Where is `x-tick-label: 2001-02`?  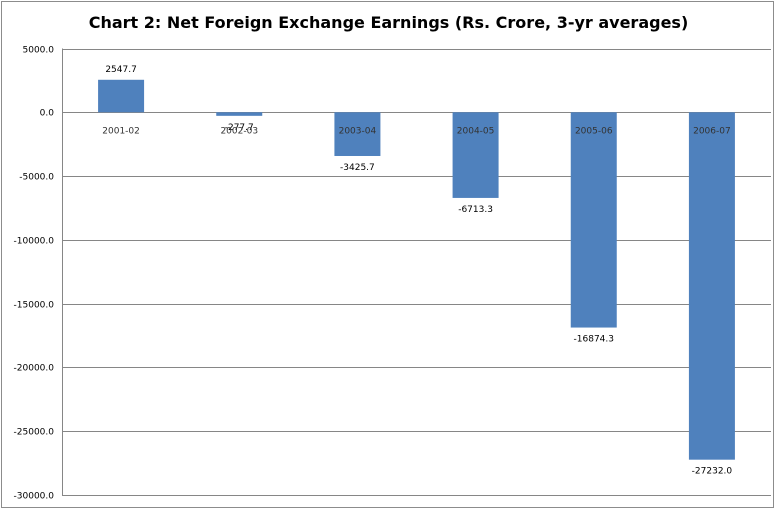 x-tick-label: 2001-02 is located at coordinates (121, 131).